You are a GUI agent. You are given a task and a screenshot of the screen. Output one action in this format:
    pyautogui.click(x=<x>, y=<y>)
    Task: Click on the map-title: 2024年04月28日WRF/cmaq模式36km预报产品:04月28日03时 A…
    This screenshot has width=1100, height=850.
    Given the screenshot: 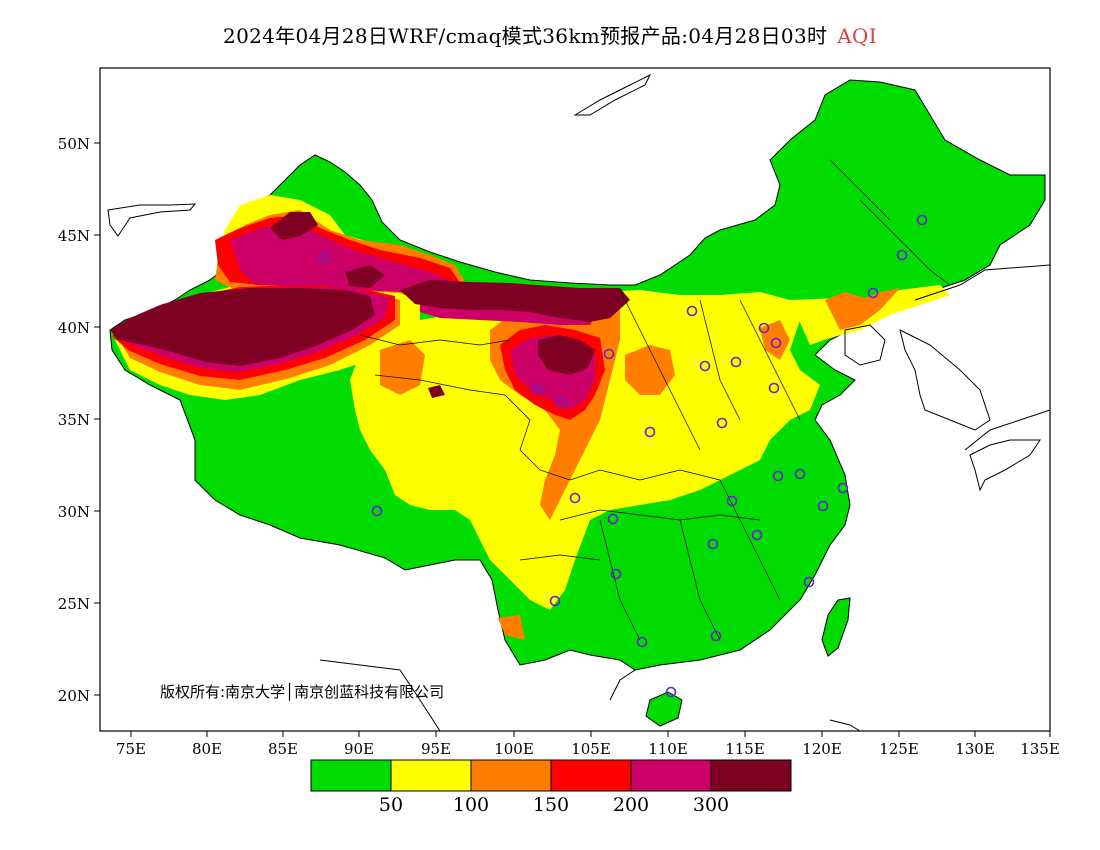 What is the action you would take?
    pyautogui.click(x=550, y=34)
    